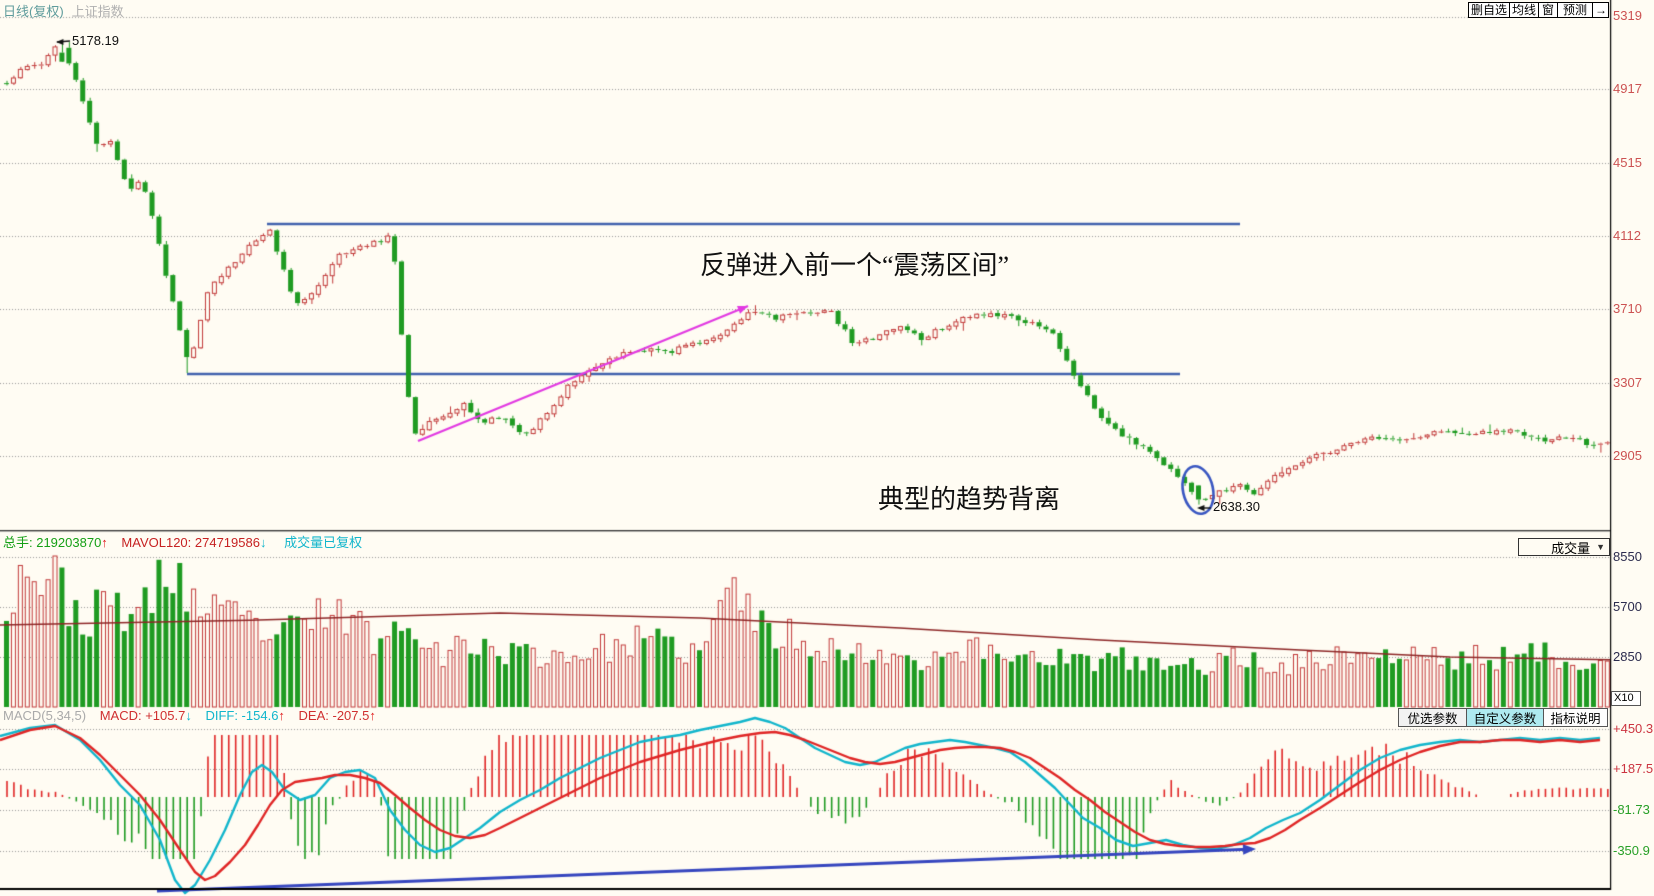  I want to click on jump-to-latest-button: →|, so click(1601, 10).